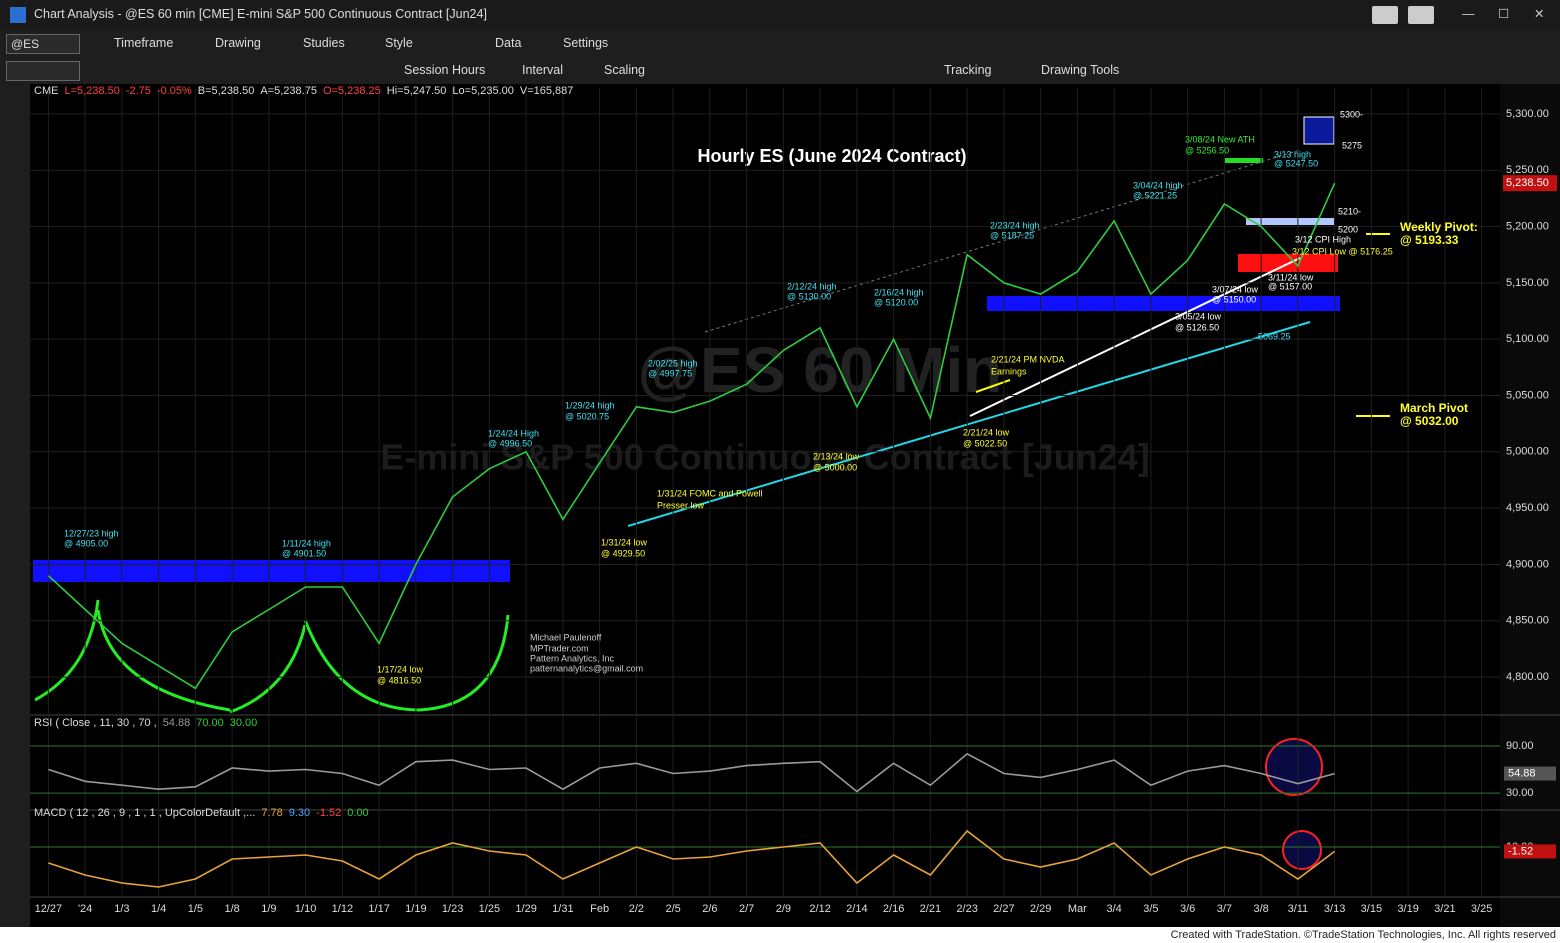 Image resolution: width=1560 pixels, height=943 pixels. Describe the element at coordinates (508, 43) in the screenshot. I see `data-button: Data` at that location.